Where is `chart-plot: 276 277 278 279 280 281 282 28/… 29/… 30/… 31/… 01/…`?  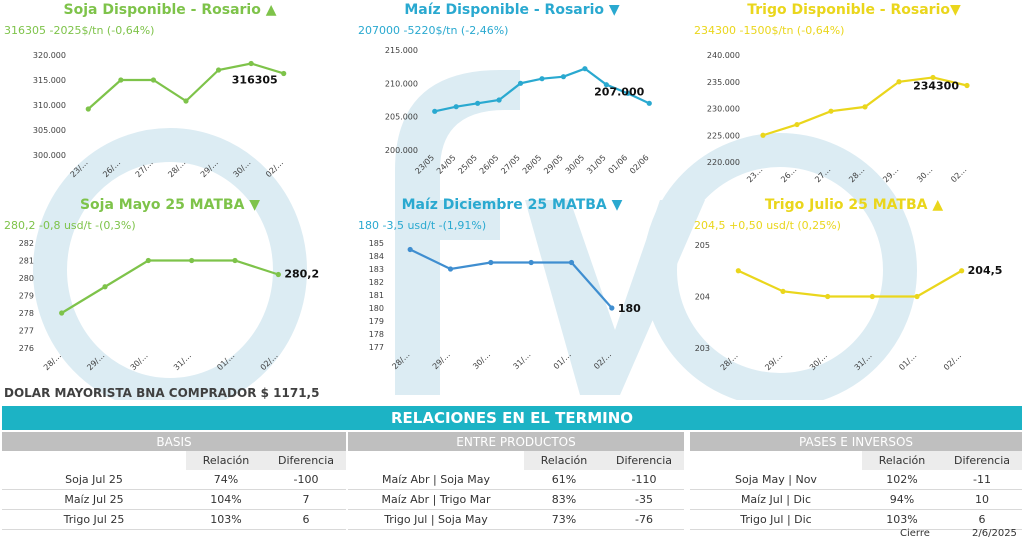 chart-plot: 276 277 278 279 280 281 282 28/… 29/… 30/… 31/… 01/… is located at coordinates (169, 305).